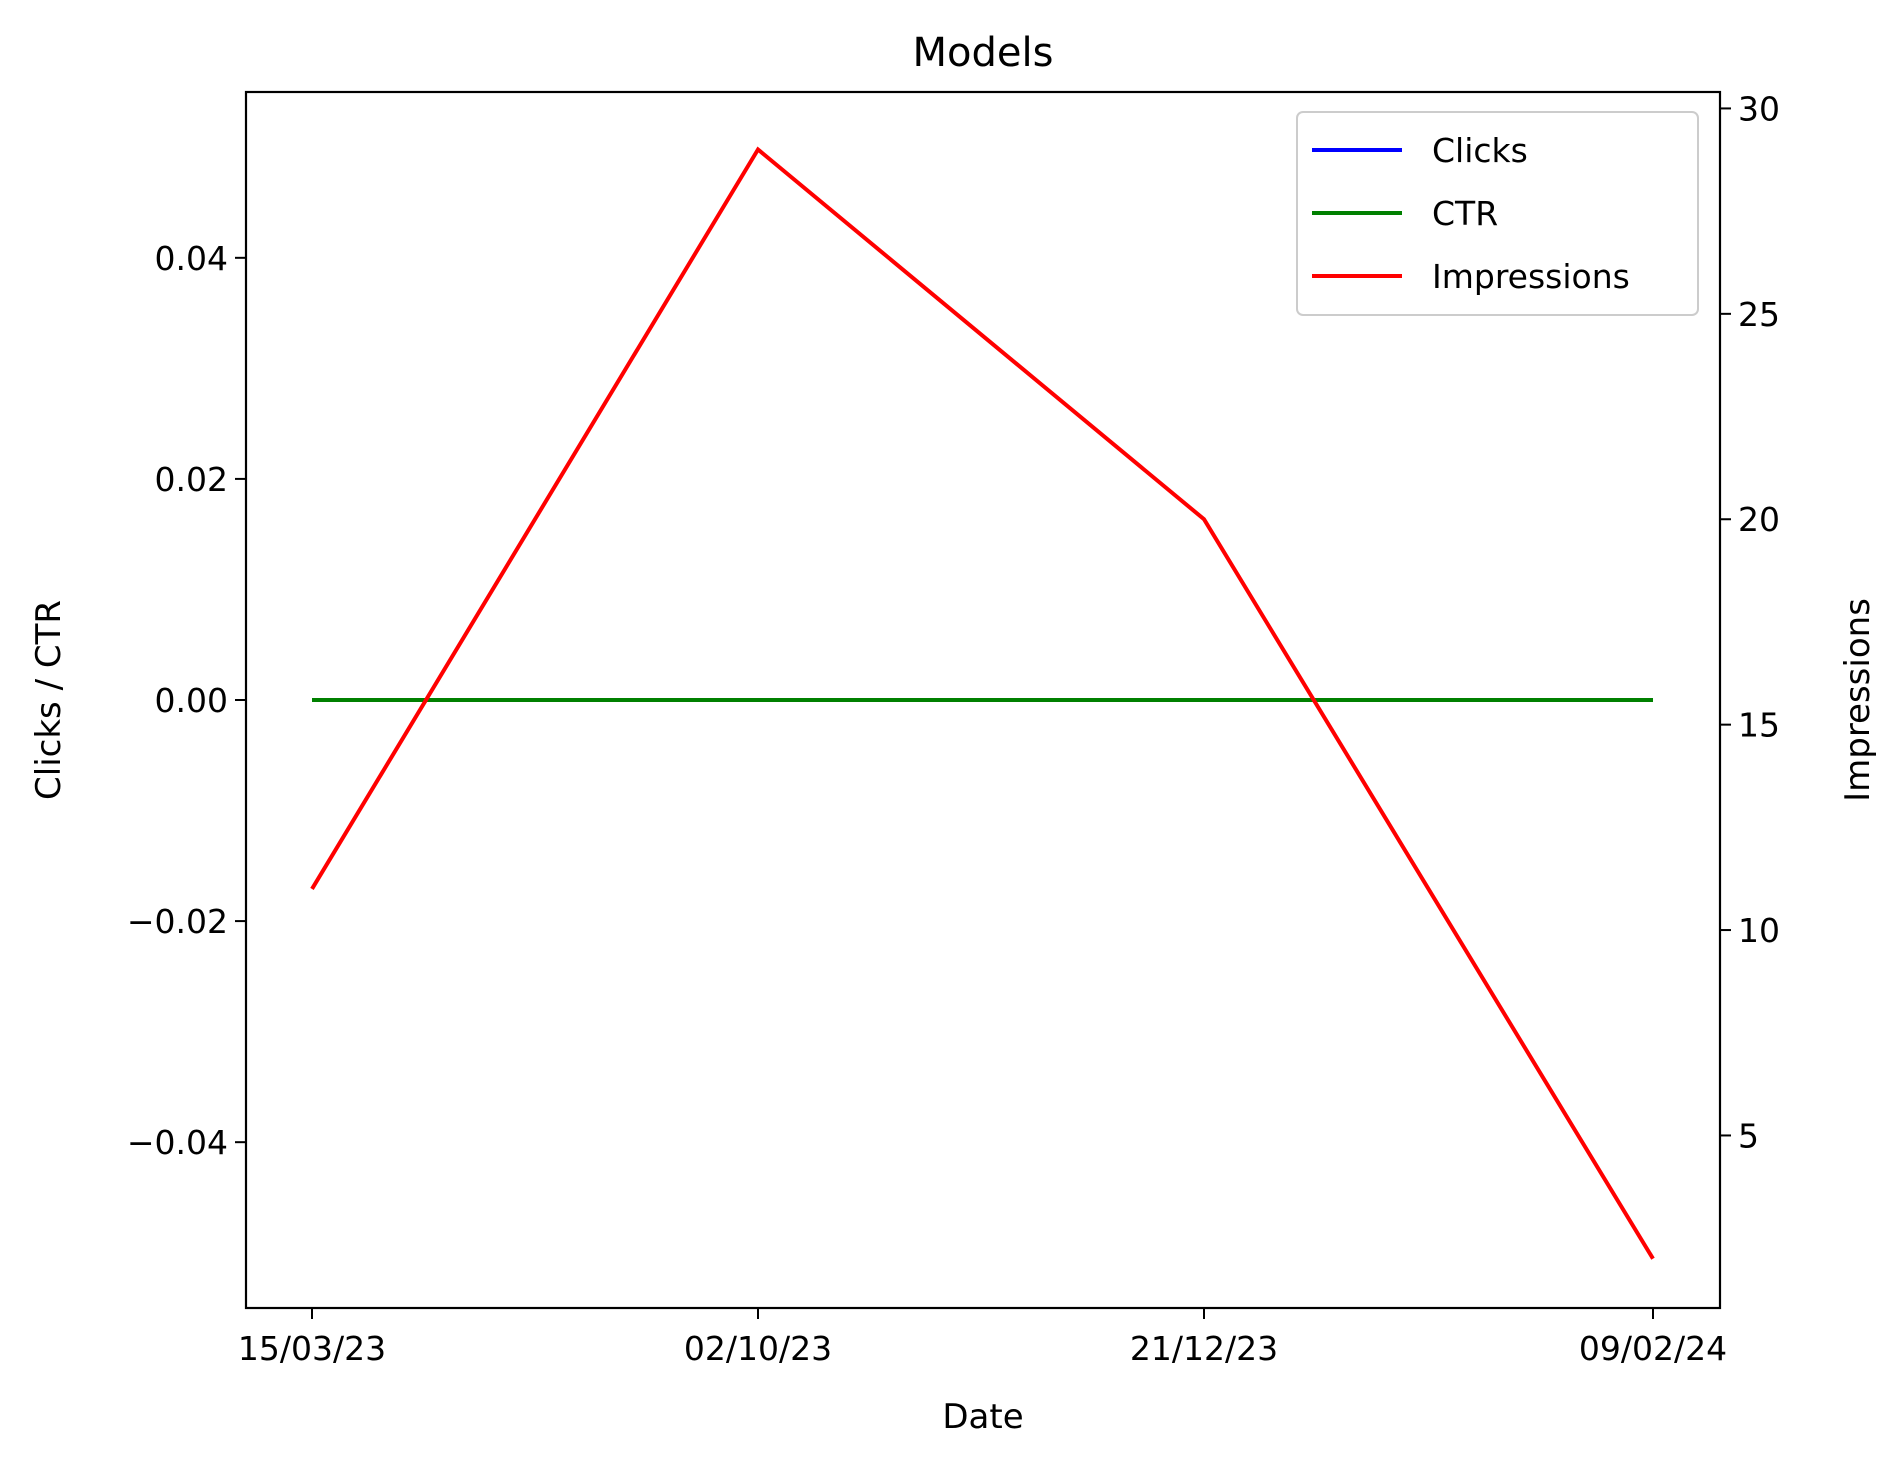 This screenshot has height=1469, width=1889. Describe the element at coordinates (1759, 314) in the screenshot. I see `y-right-tick-label: 25` at that location.